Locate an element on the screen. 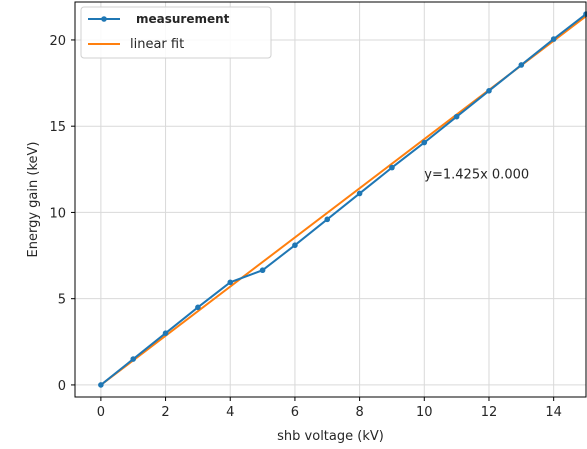 The image size is (587, 449). x-tick-label: 10 is located at coordinates (424, 412).